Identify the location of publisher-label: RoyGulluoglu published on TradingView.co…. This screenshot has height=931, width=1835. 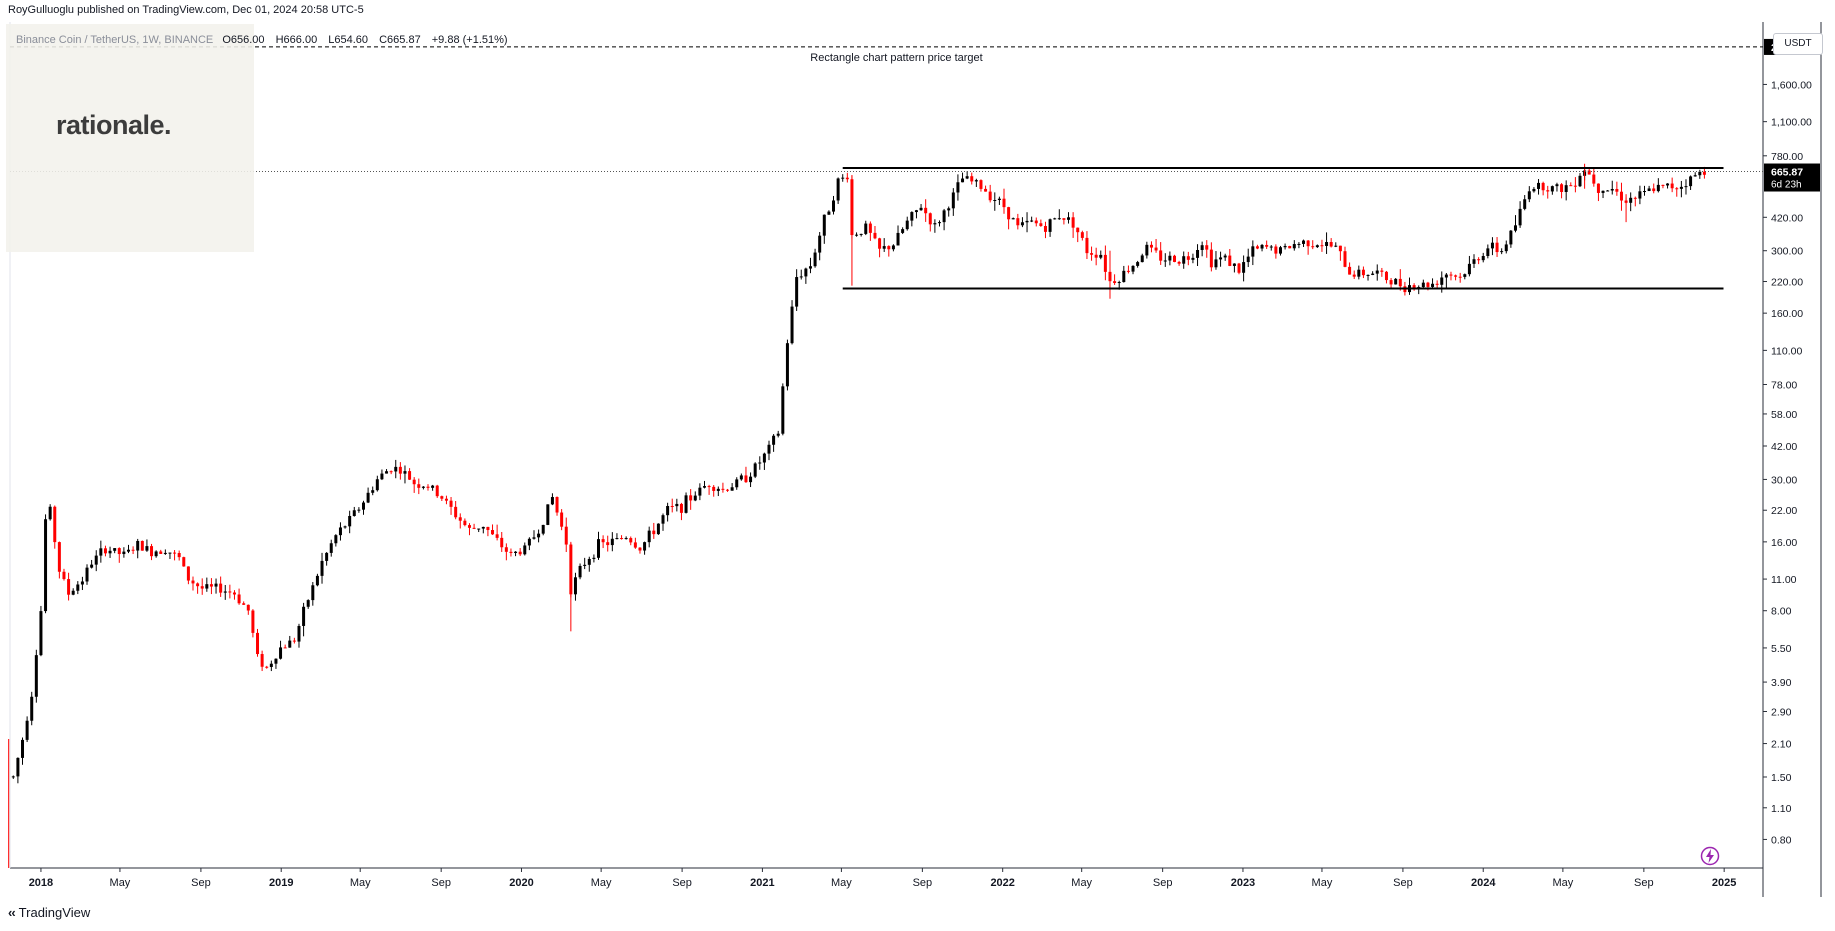
(119, 10).